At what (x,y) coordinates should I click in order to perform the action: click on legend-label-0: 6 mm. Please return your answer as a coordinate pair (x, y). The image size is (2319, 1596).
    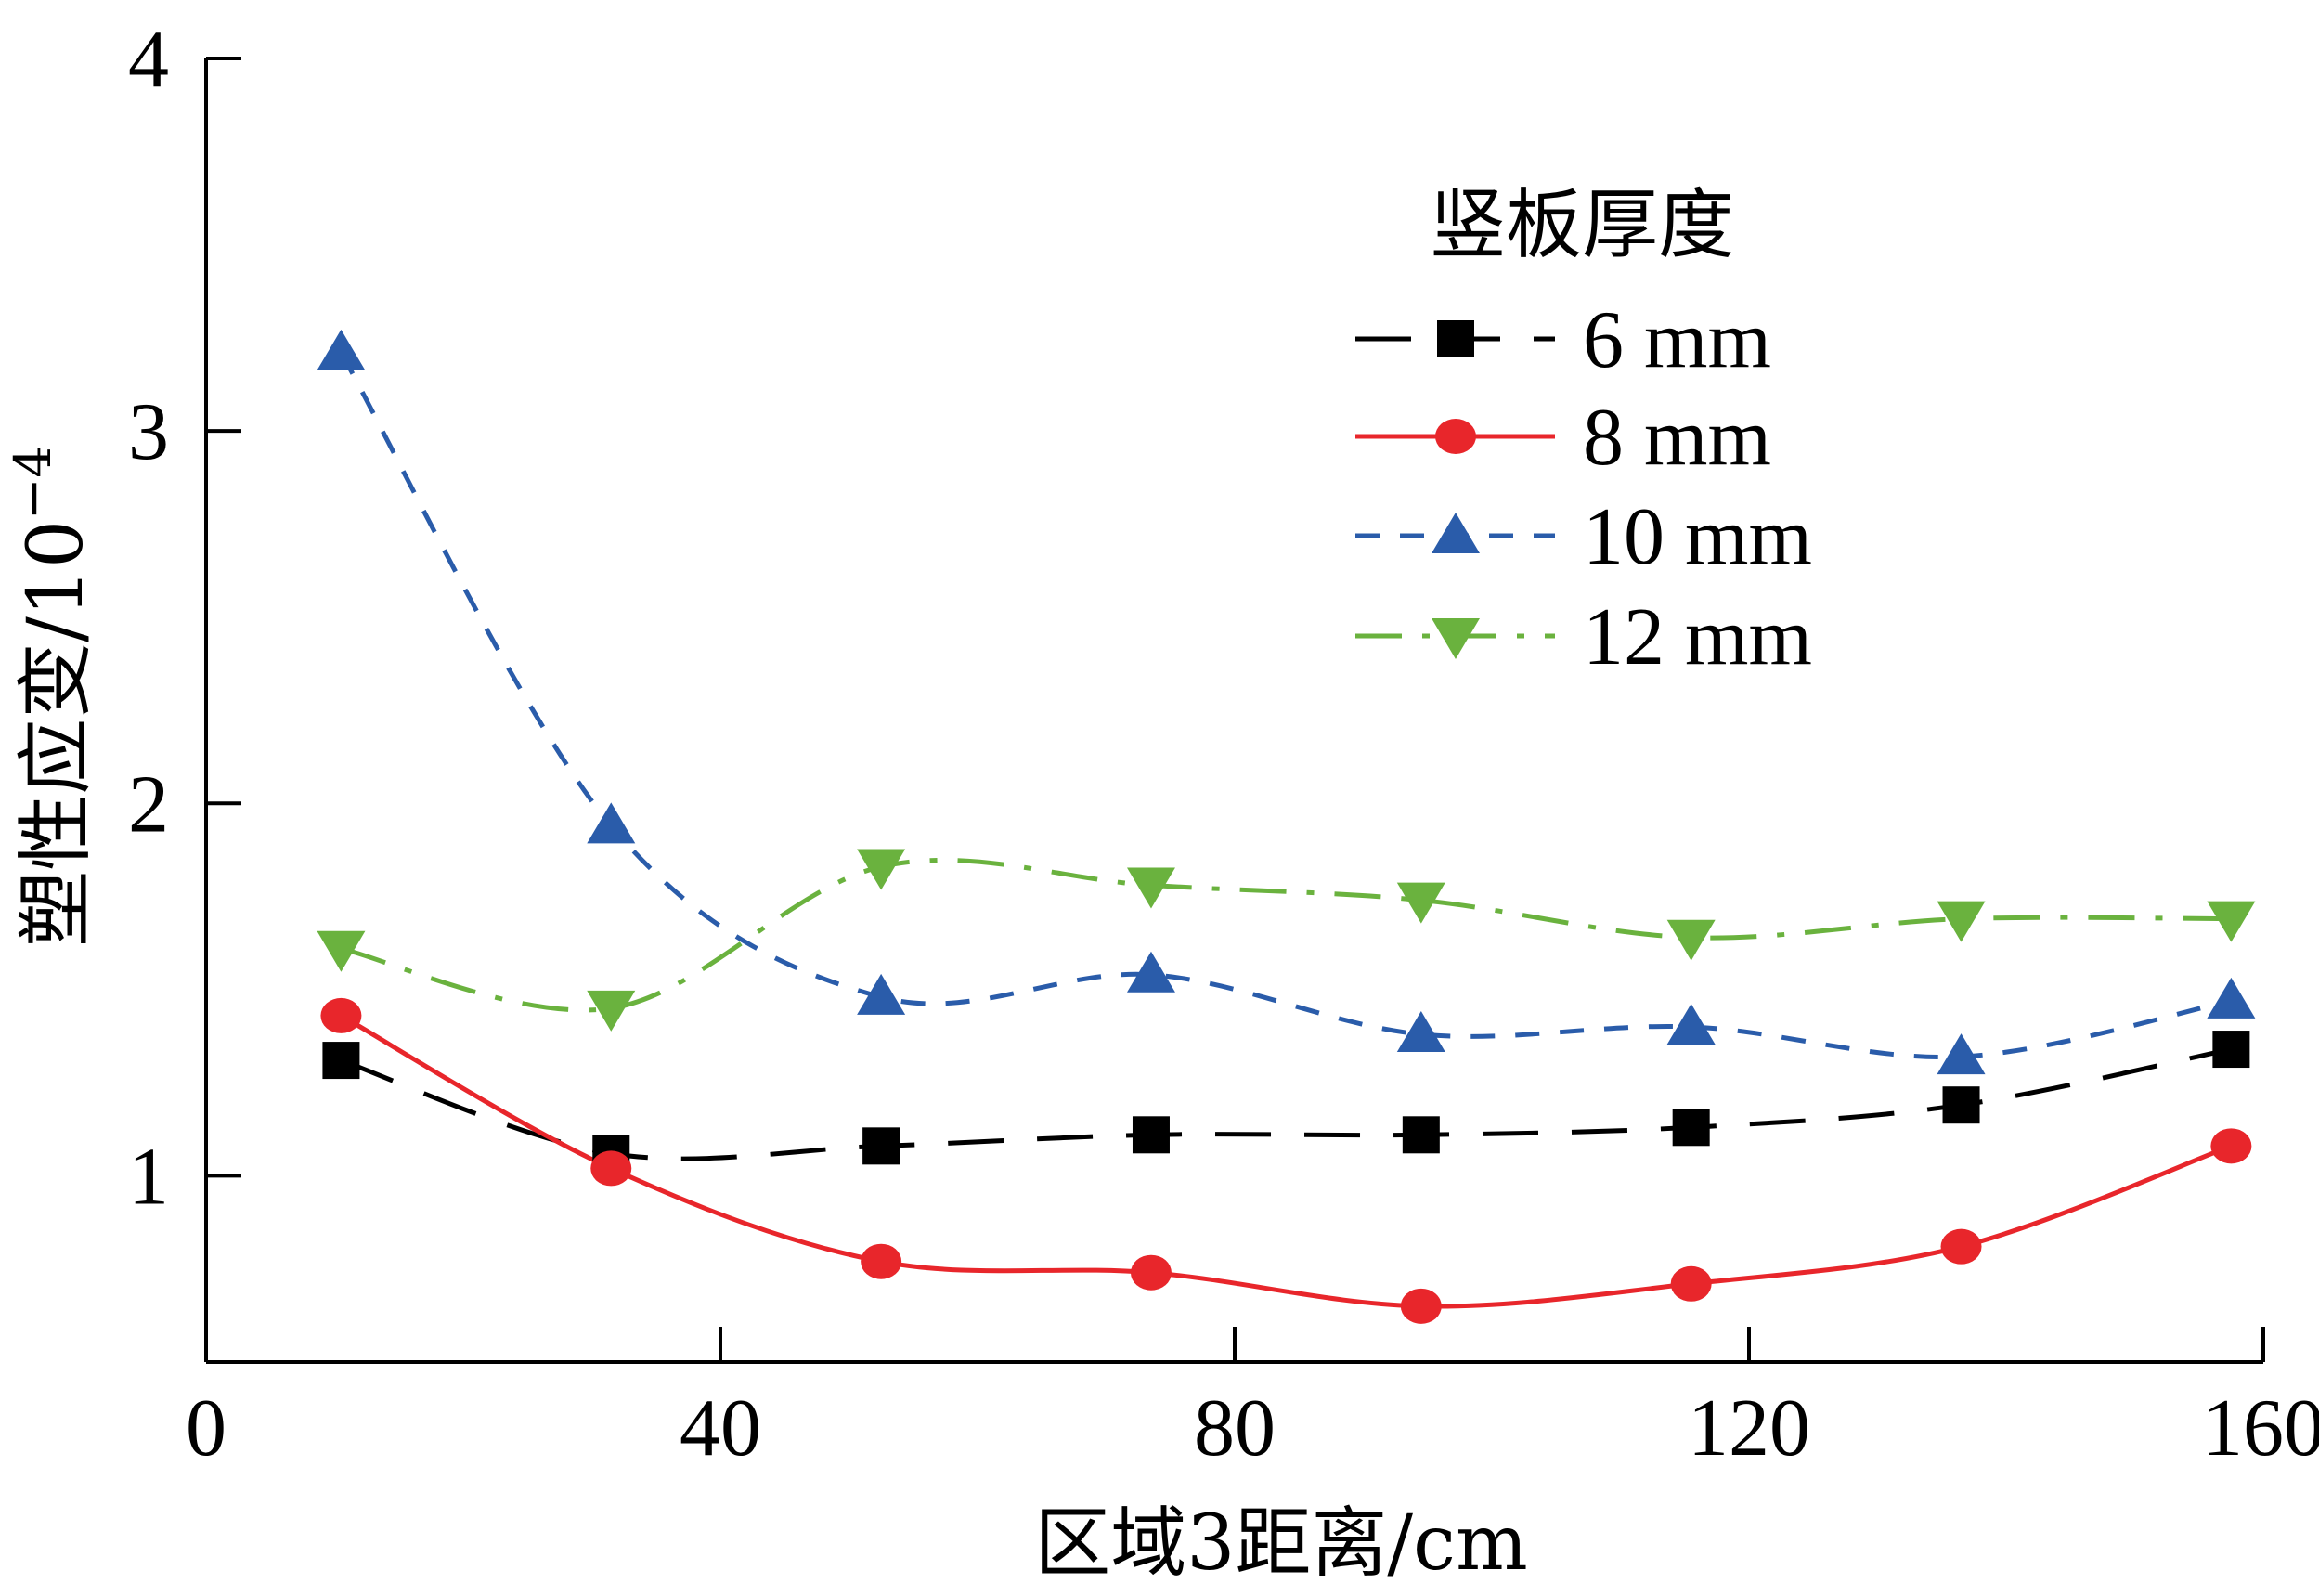
    Looking at the image, I should click on (1677, 340).